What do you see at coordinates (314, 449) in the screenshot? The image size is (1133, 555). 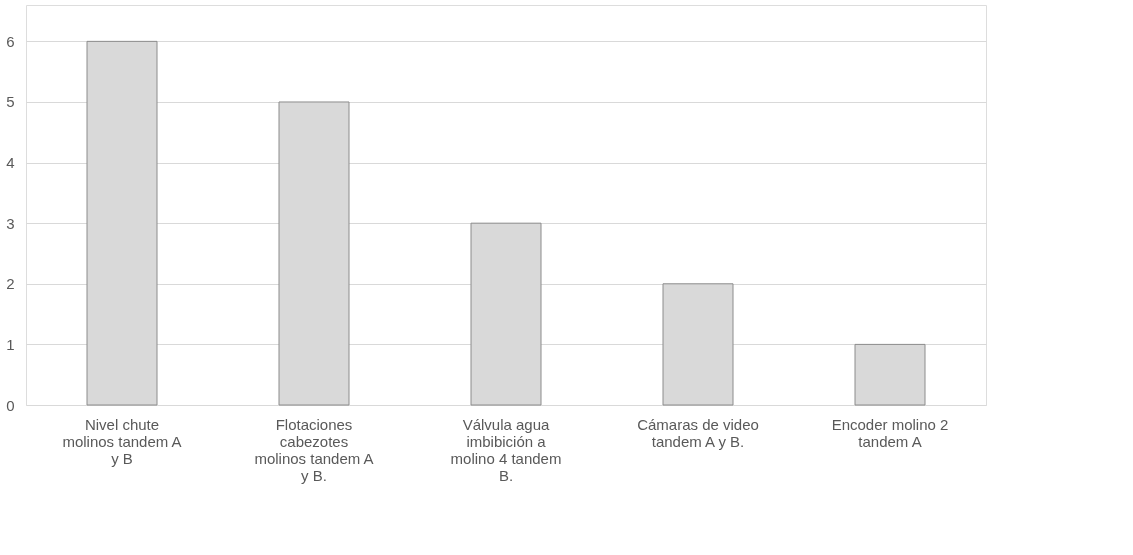 I see `x-tick-label: Flotaciones cabezotes molinos tandem A y B.` at bounding box center [314, 449].